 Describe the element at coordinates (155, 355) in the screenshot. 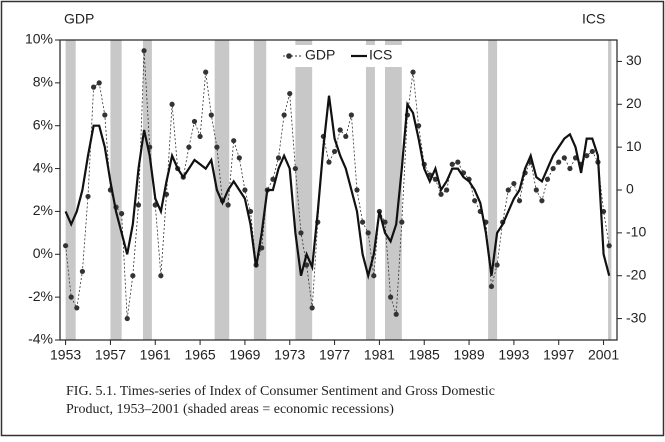

I see `x-tick-label: 1961` at that location.